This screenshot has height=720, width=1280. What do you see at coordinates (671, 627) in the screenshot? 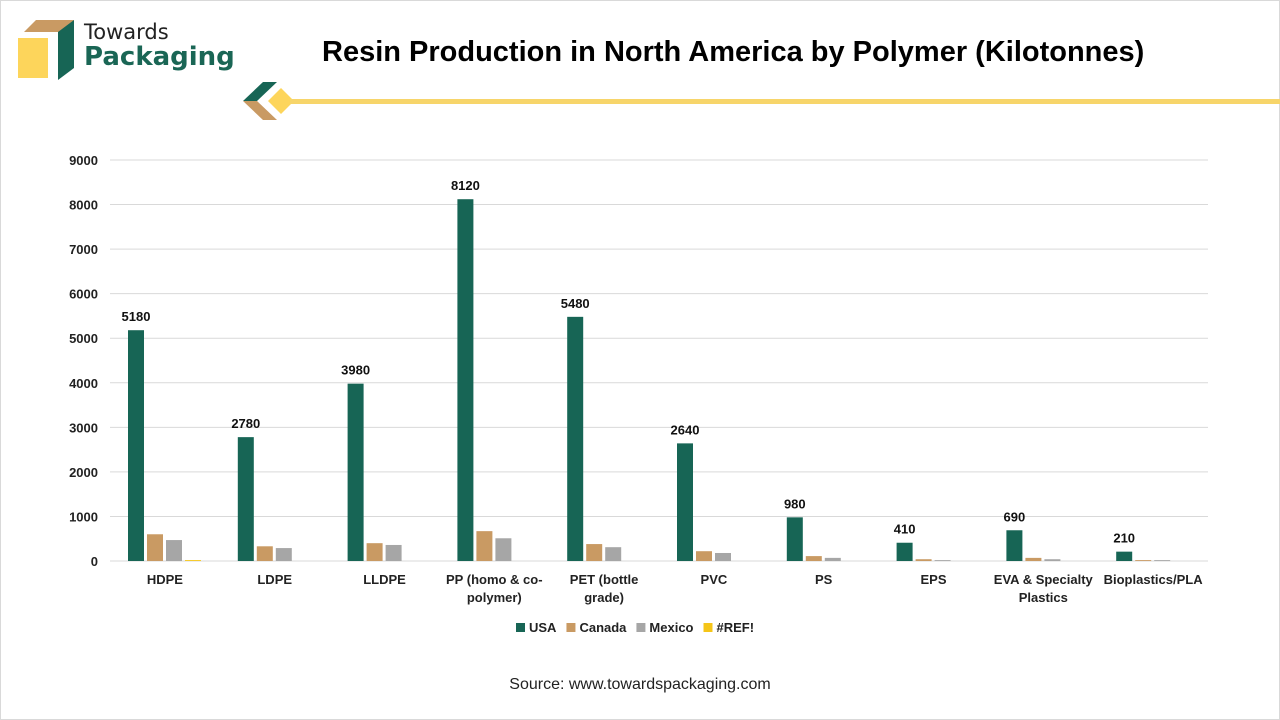
I see `legend-label: Mexico` at bounding box center [671, 627].